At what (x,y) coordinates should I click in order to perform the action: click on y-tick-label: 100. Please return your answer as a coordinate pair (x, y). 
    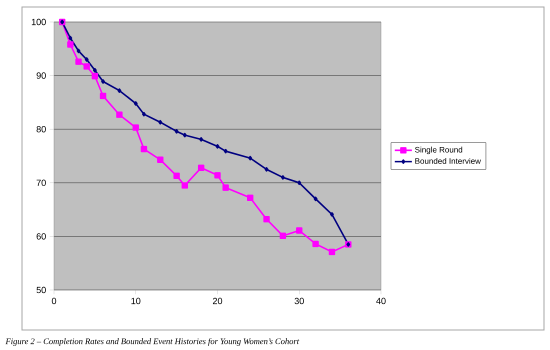
    Looking at the image, I should click on (39, 22).